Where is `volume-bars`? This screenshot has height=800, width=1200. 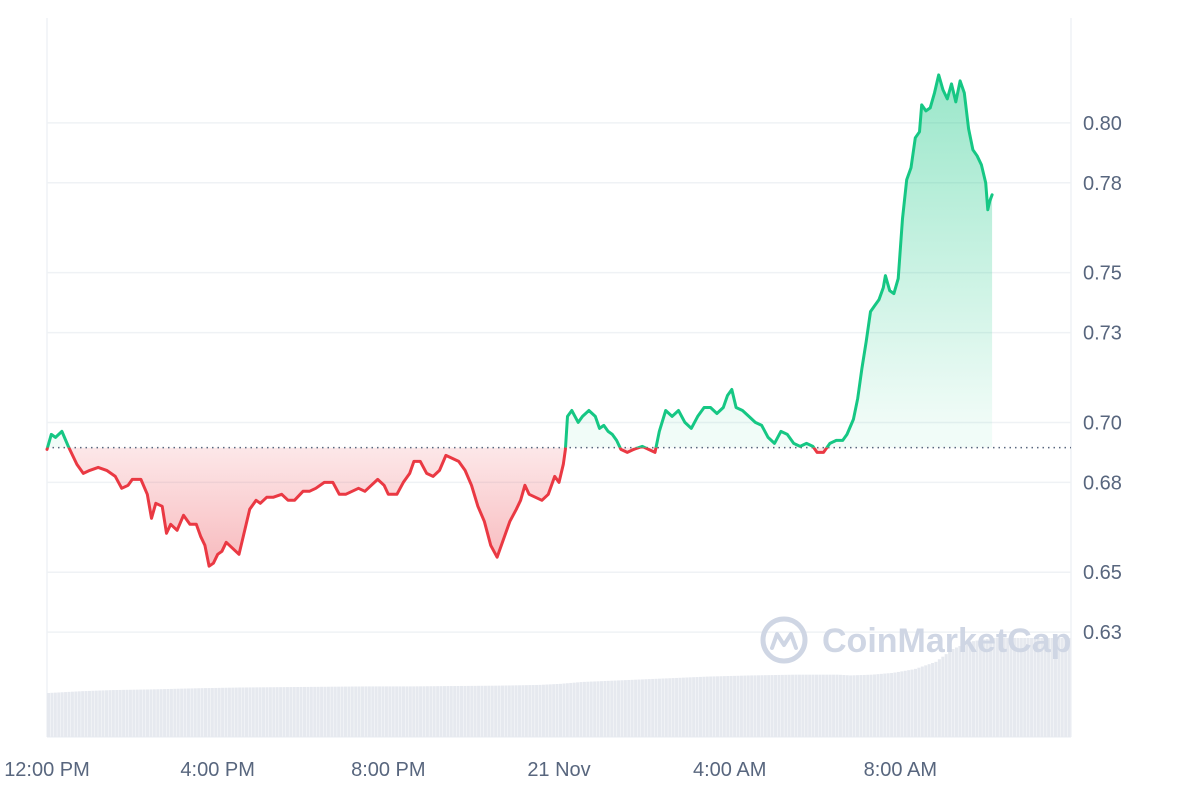
volume-bars is located at coordinates (559, 687).